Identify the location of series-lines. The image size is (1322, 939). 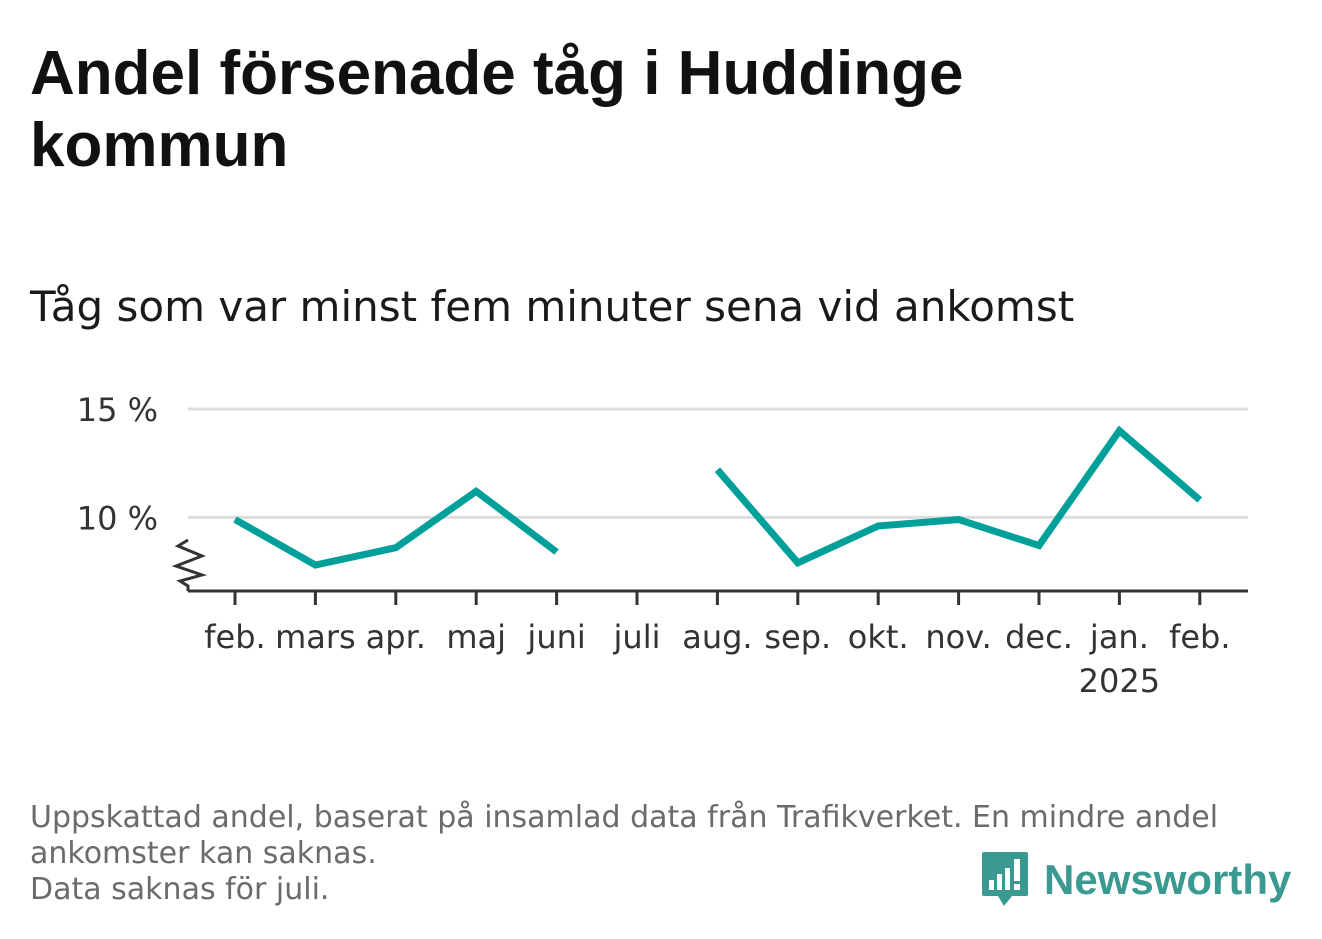
(718, 497).